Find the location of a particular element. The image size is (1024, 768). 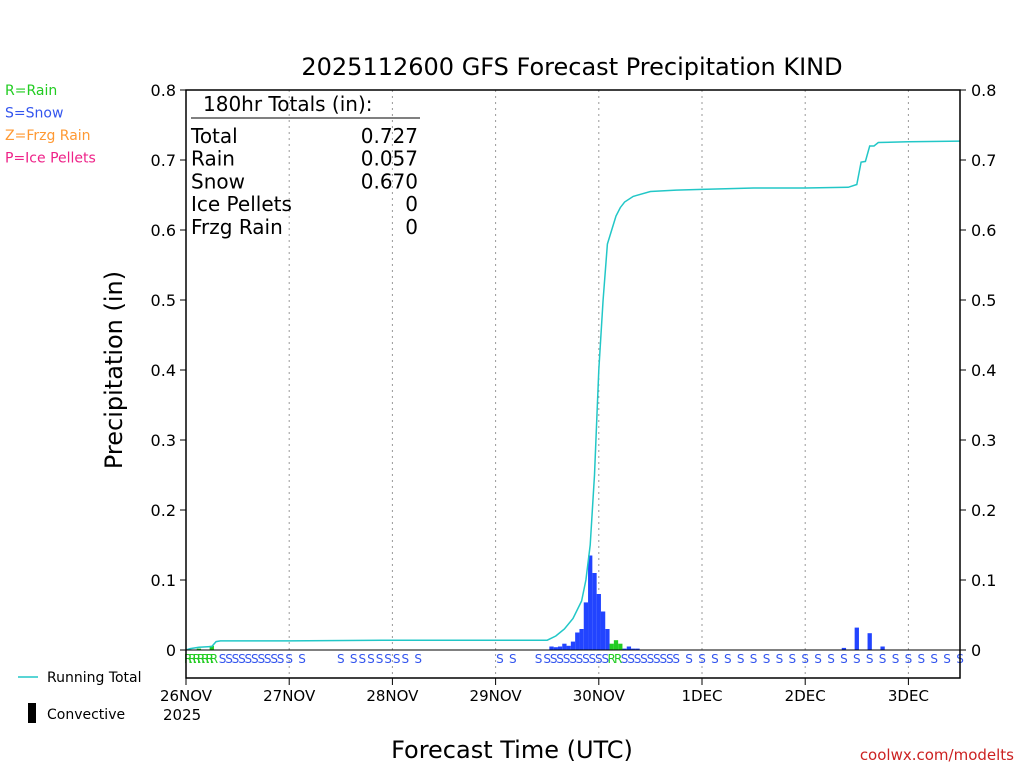

y-tick-label-left: 0 is located at coordinates (171, 650).